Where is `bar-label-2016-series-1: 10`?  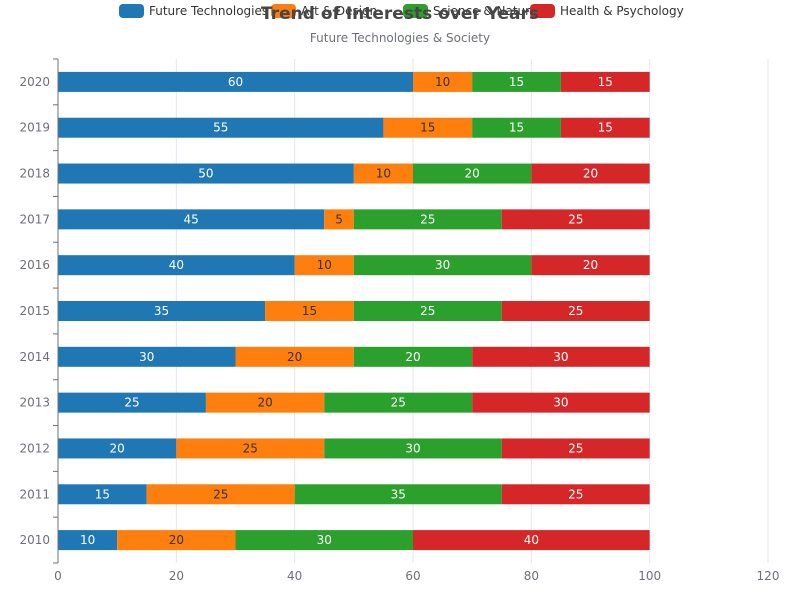 bar-label-2016-series-1: 10 is located at coordinates (324, 265).